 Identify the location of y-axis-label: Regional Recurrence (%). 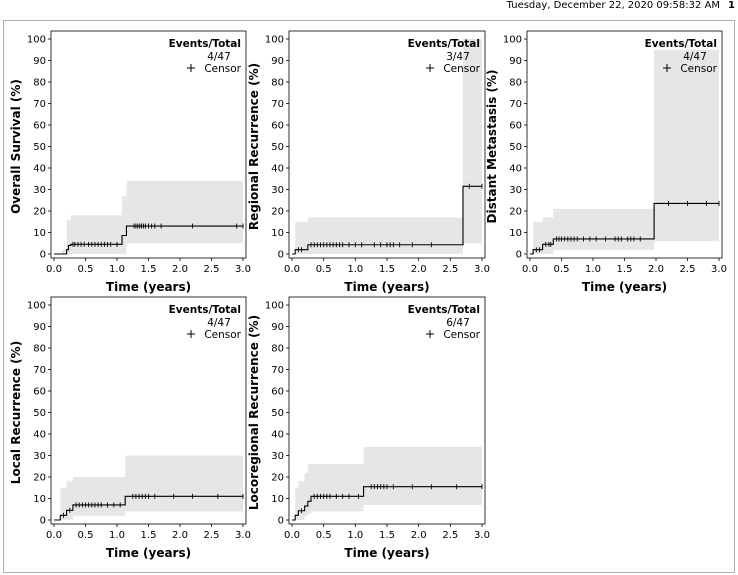
(254, 146).